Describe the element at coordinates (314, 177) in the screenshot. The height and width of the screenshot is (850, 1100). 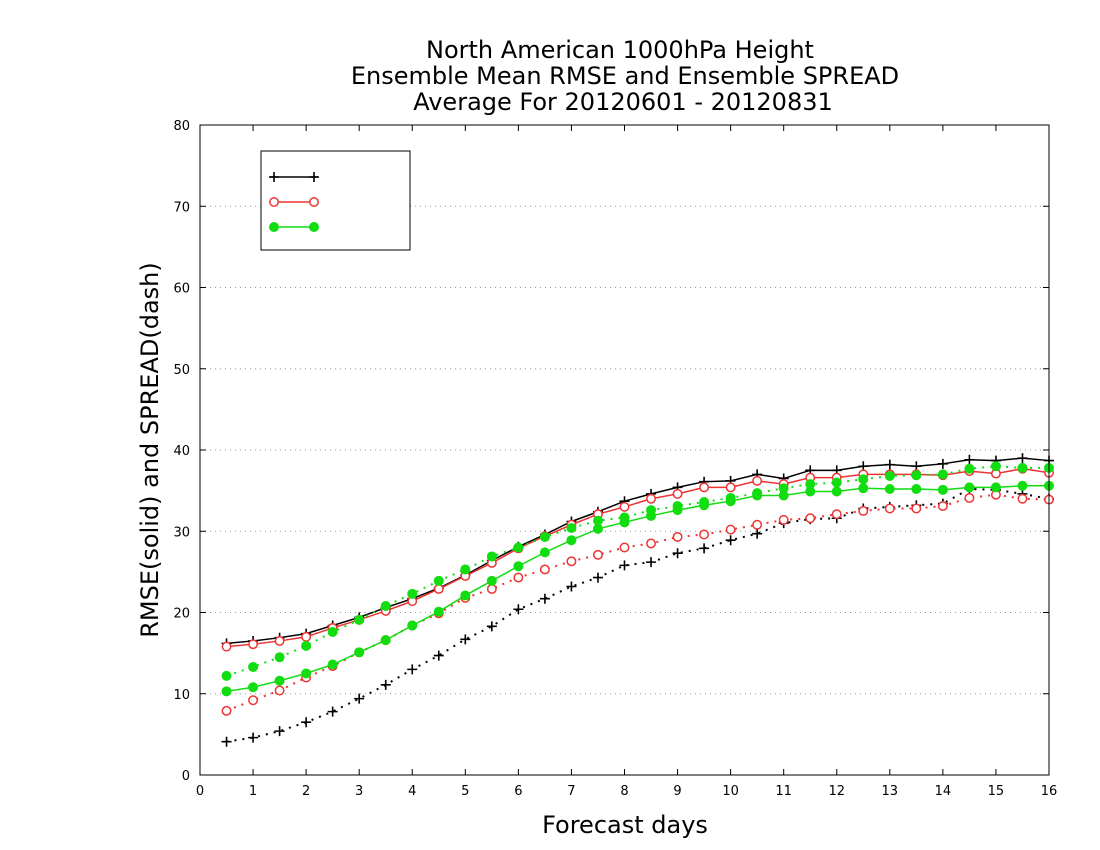
I see `legend-marker-end-a` at that location.